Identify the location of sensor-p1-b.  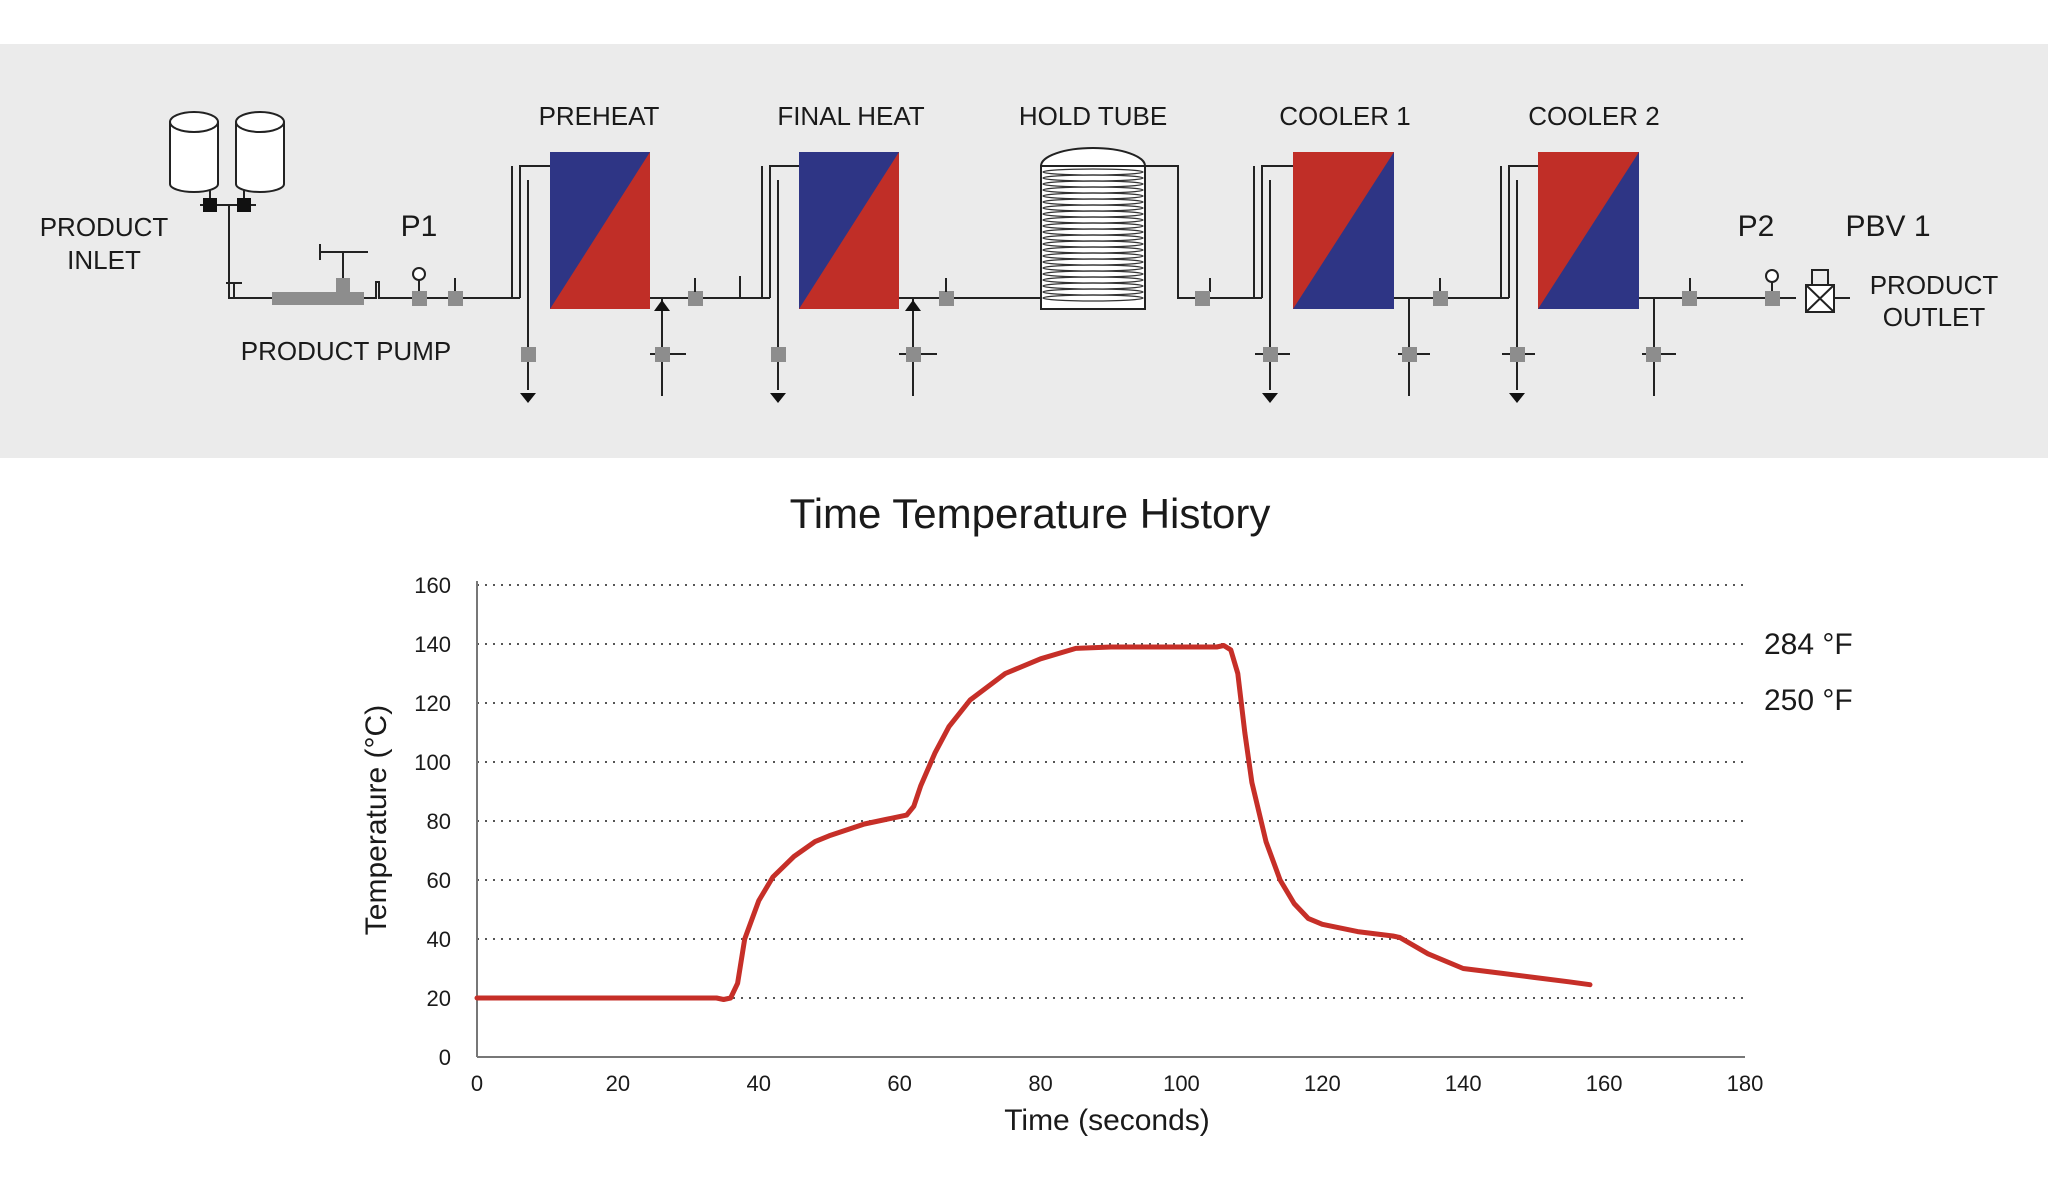
(455, 298).